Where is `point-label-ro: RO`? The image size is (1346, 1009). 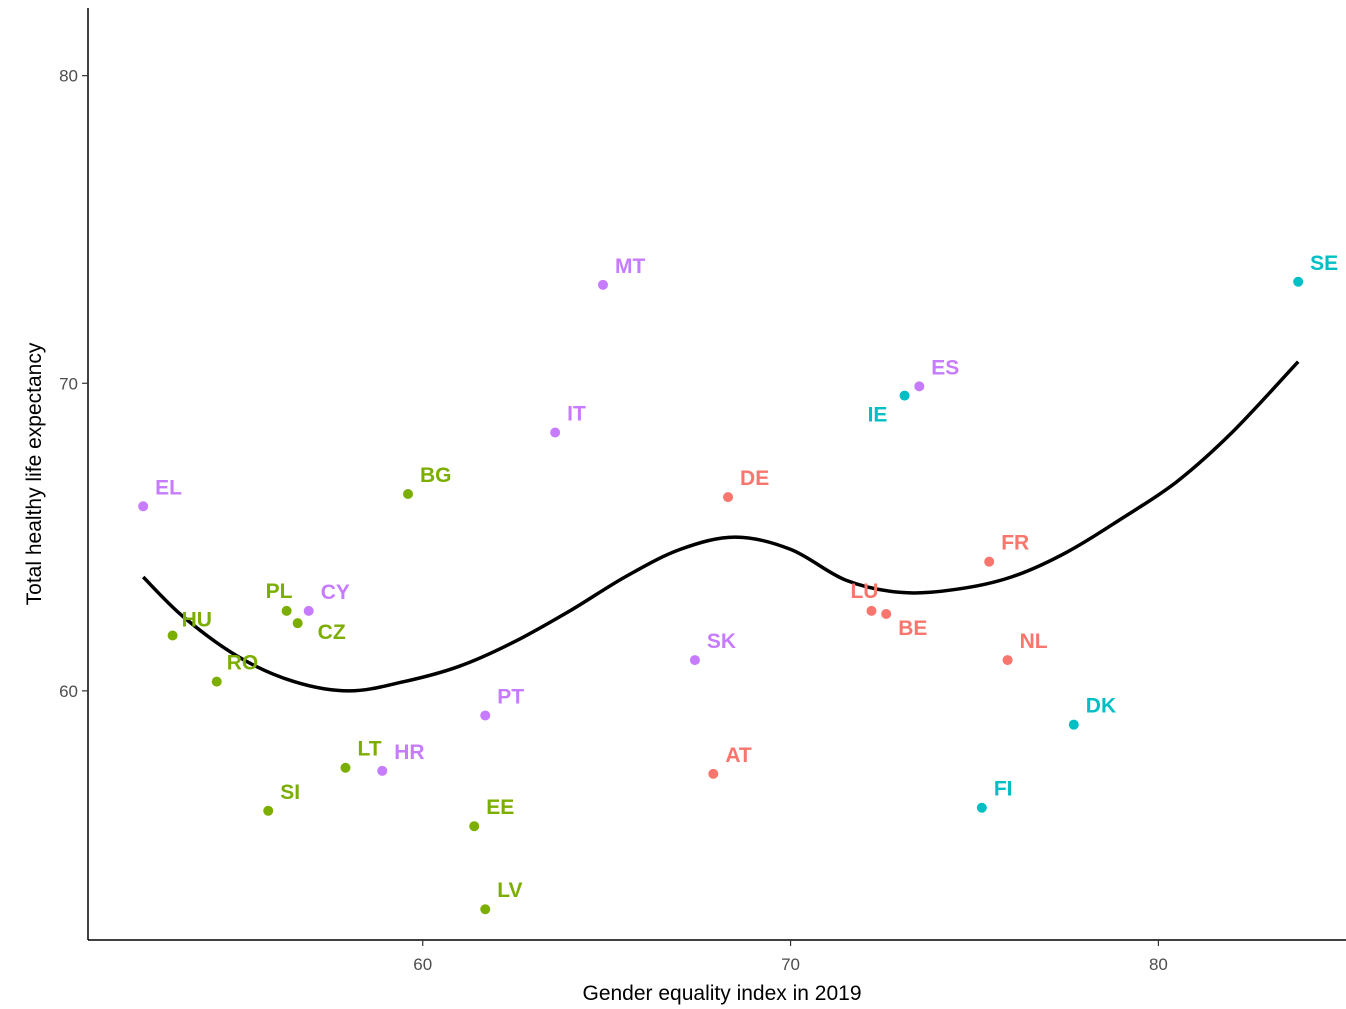 point-label-ro: RO is located at coordinates (242, 663).